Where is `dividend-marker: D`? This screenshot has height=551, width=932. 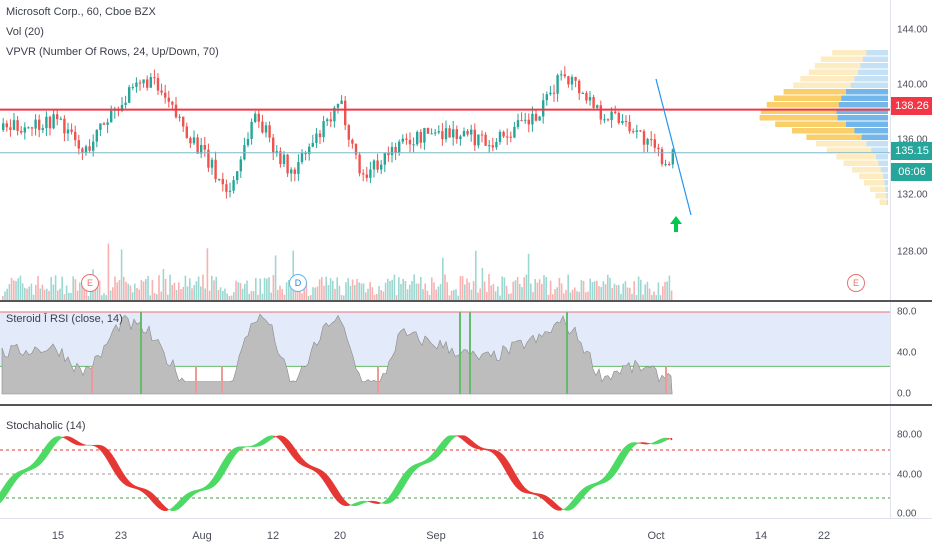
dividend-marker: D is located at coordinates (298, 283).